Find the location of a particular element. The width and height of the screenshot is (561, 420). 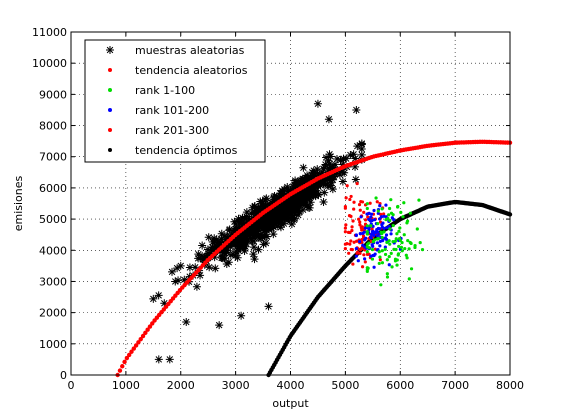

y-tick-label: 0 is located at coordinates (63, 375).